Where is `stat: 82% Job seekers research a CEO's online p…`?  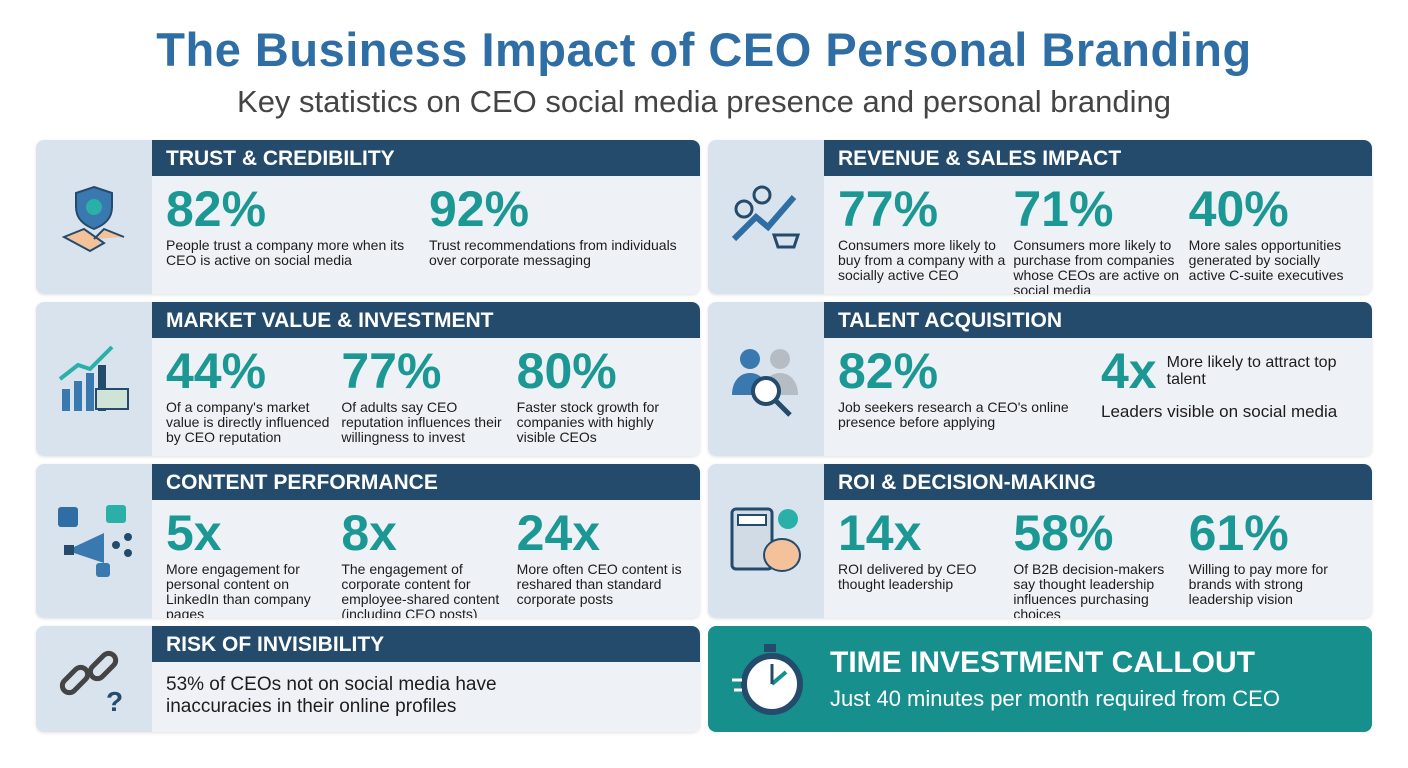
stat: 82% Job seekers research a CEO's online p… is located at coordinates (969, 396).